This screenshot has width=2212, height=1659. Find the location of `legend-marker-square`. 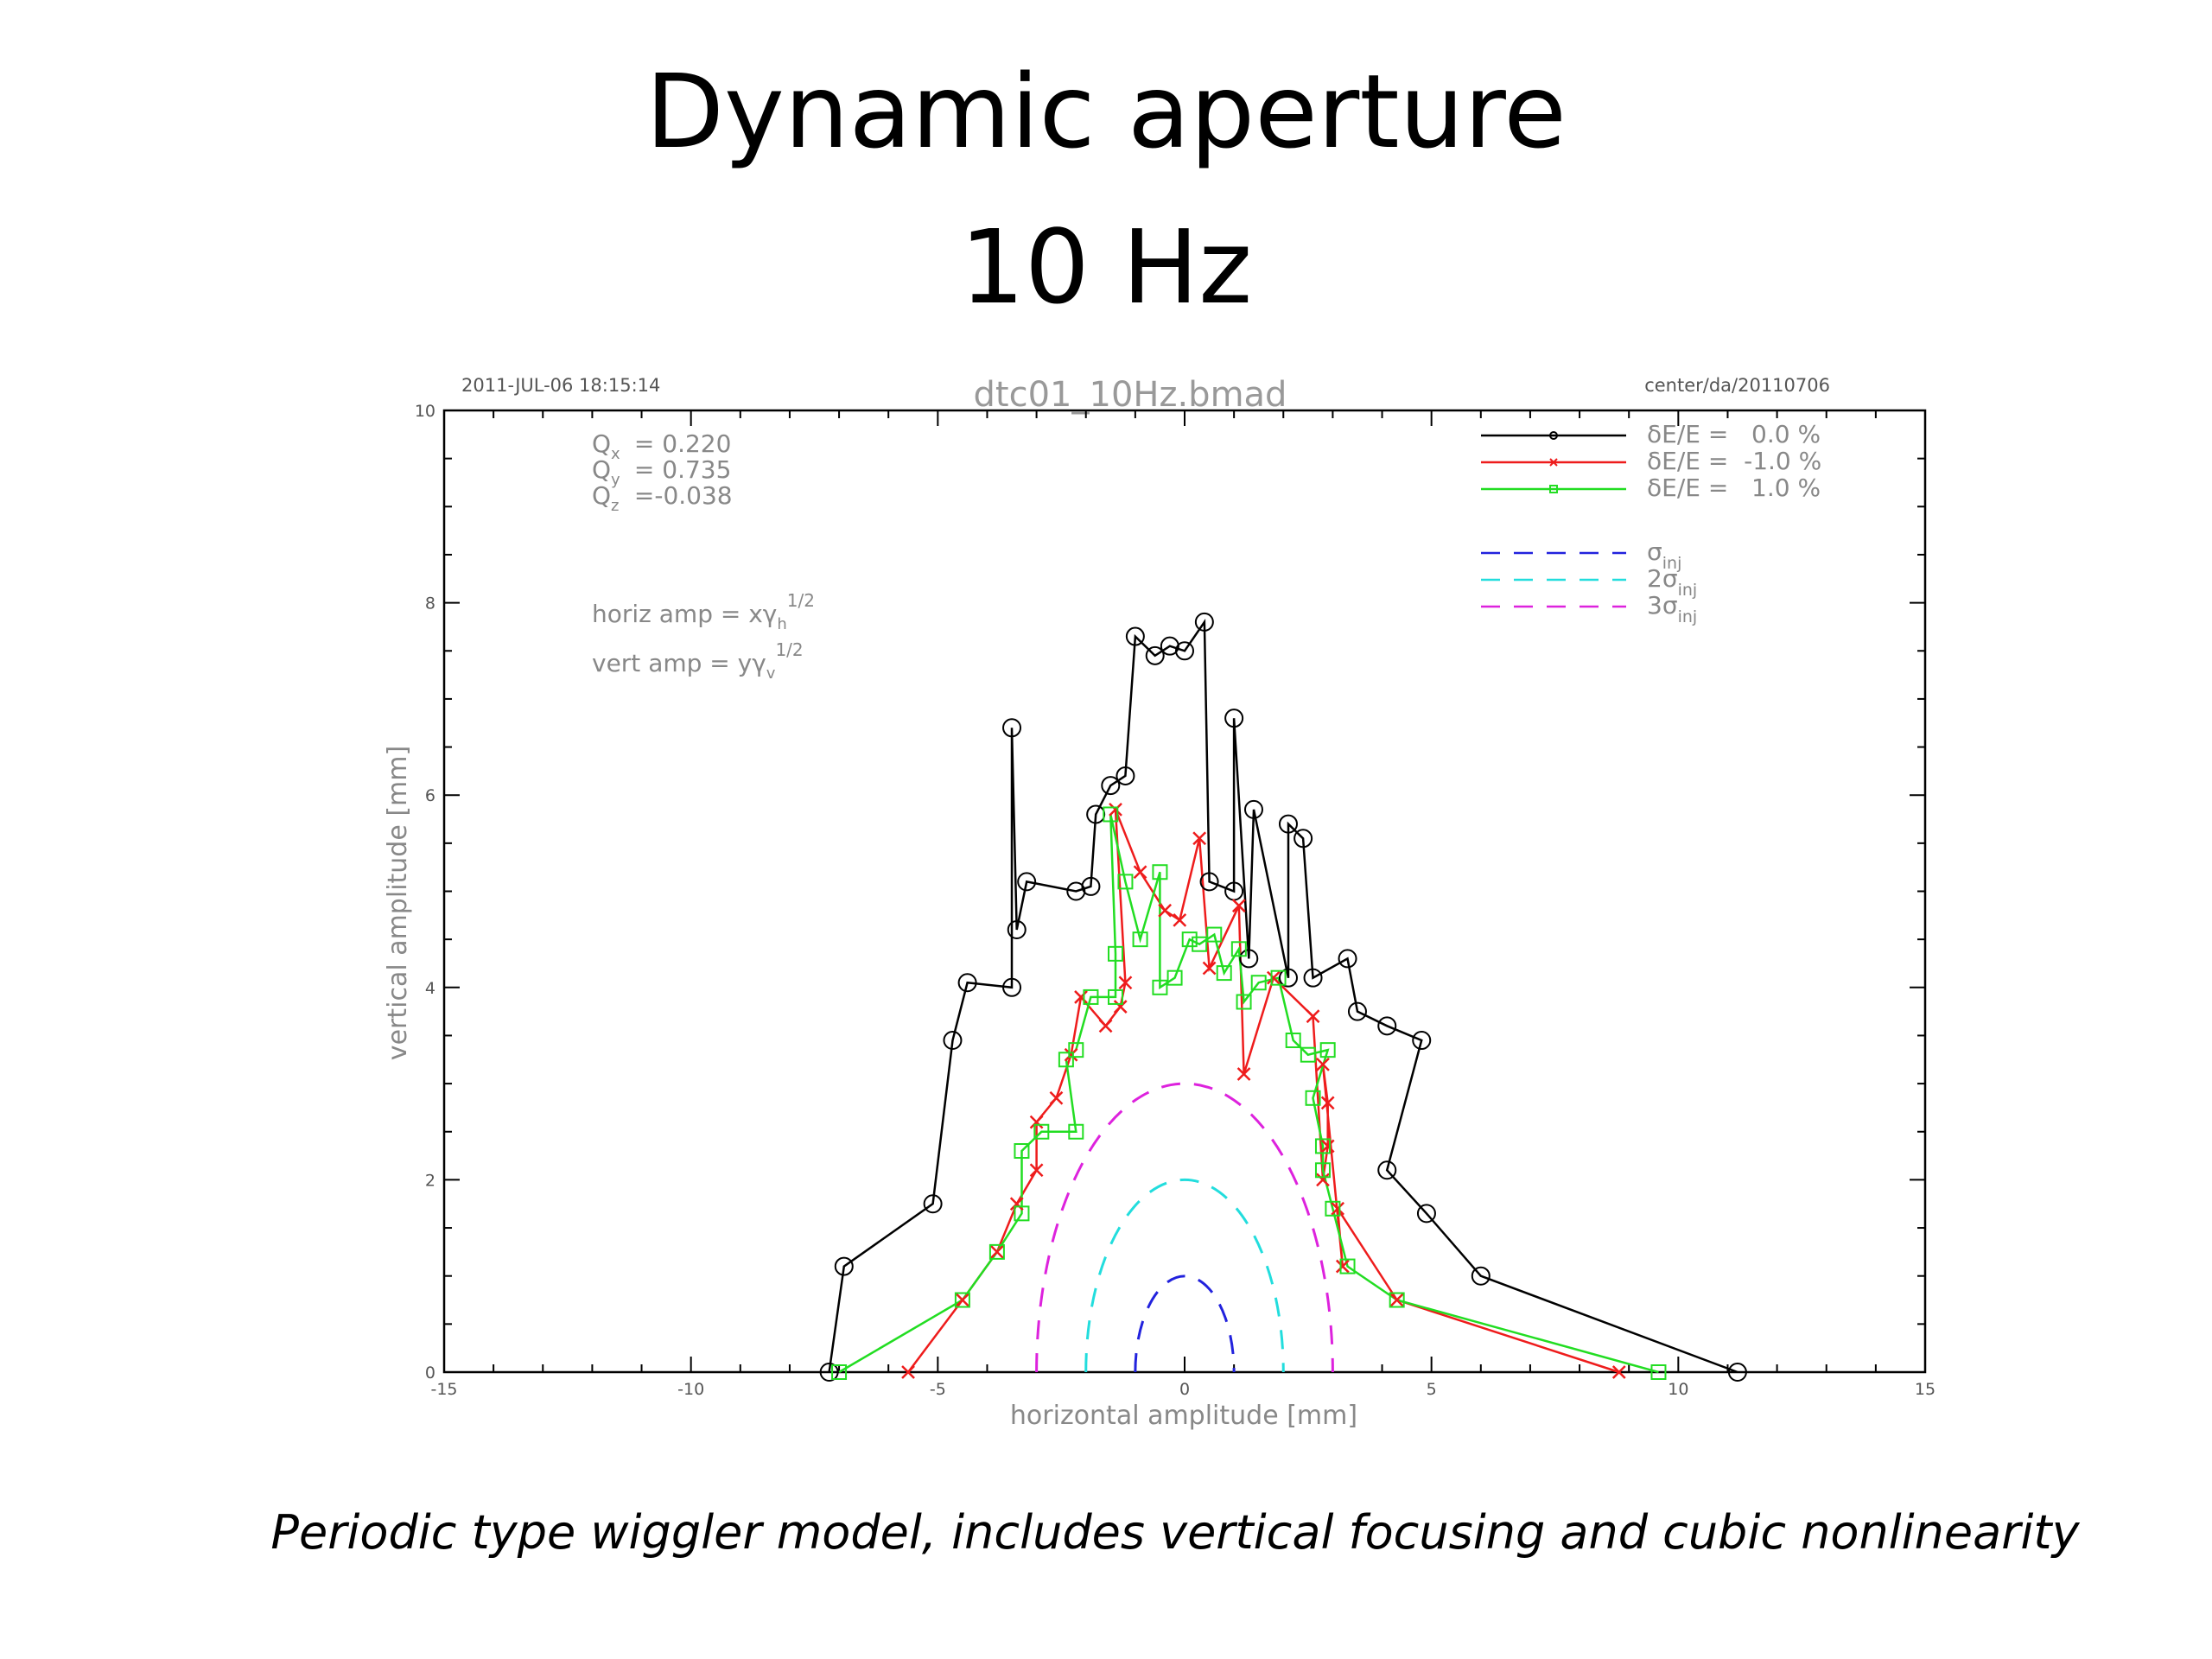

legend-marker-square is located at coordinates (1553, 489).